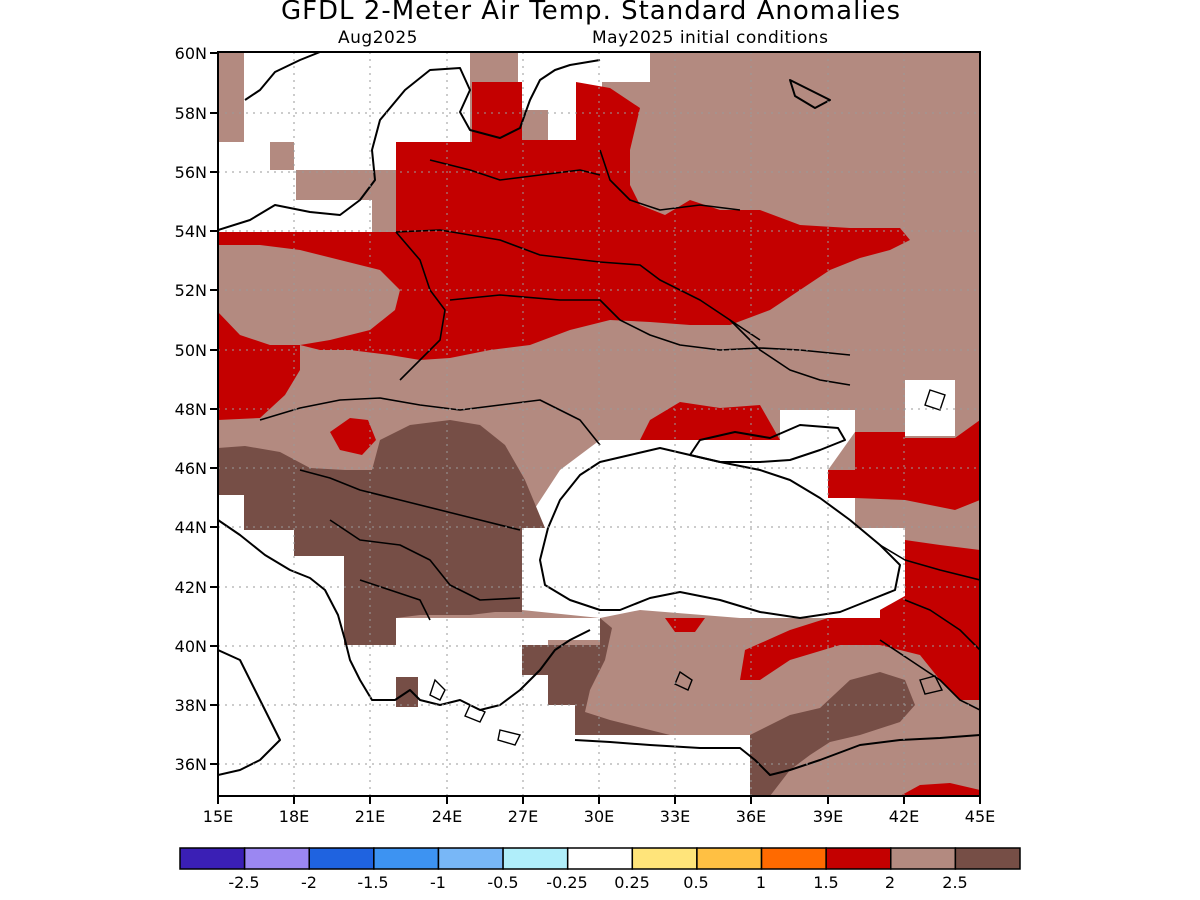 The image size is (1200, 900). What do you see at coordinates (191, 113) in the screenshot?
I see `lat-label: 58N` at bounding box center [191, 113].